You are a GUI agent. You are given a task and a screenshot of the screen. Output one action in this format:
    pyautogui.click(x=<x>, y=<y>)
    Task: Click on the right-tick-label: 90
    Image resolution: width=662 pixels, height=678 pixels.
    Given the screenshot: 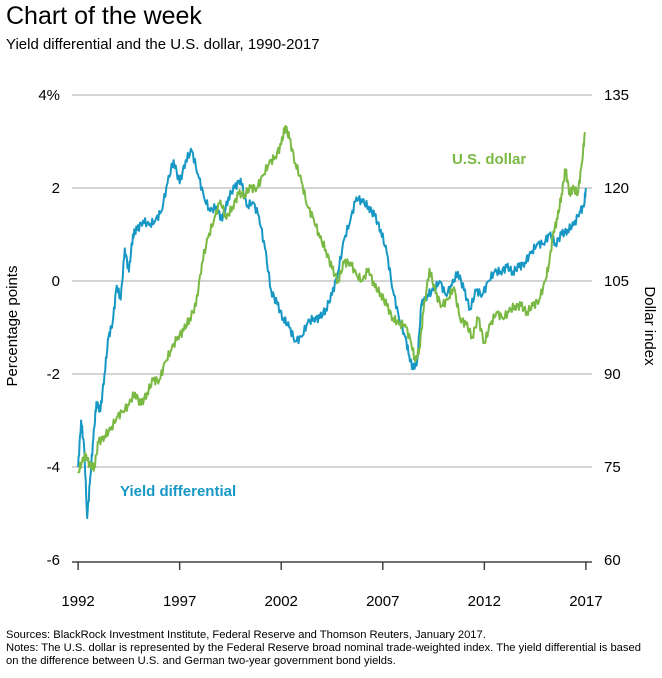 What is the action you would take?
    pyautogui.click(x=612, y=374)
    